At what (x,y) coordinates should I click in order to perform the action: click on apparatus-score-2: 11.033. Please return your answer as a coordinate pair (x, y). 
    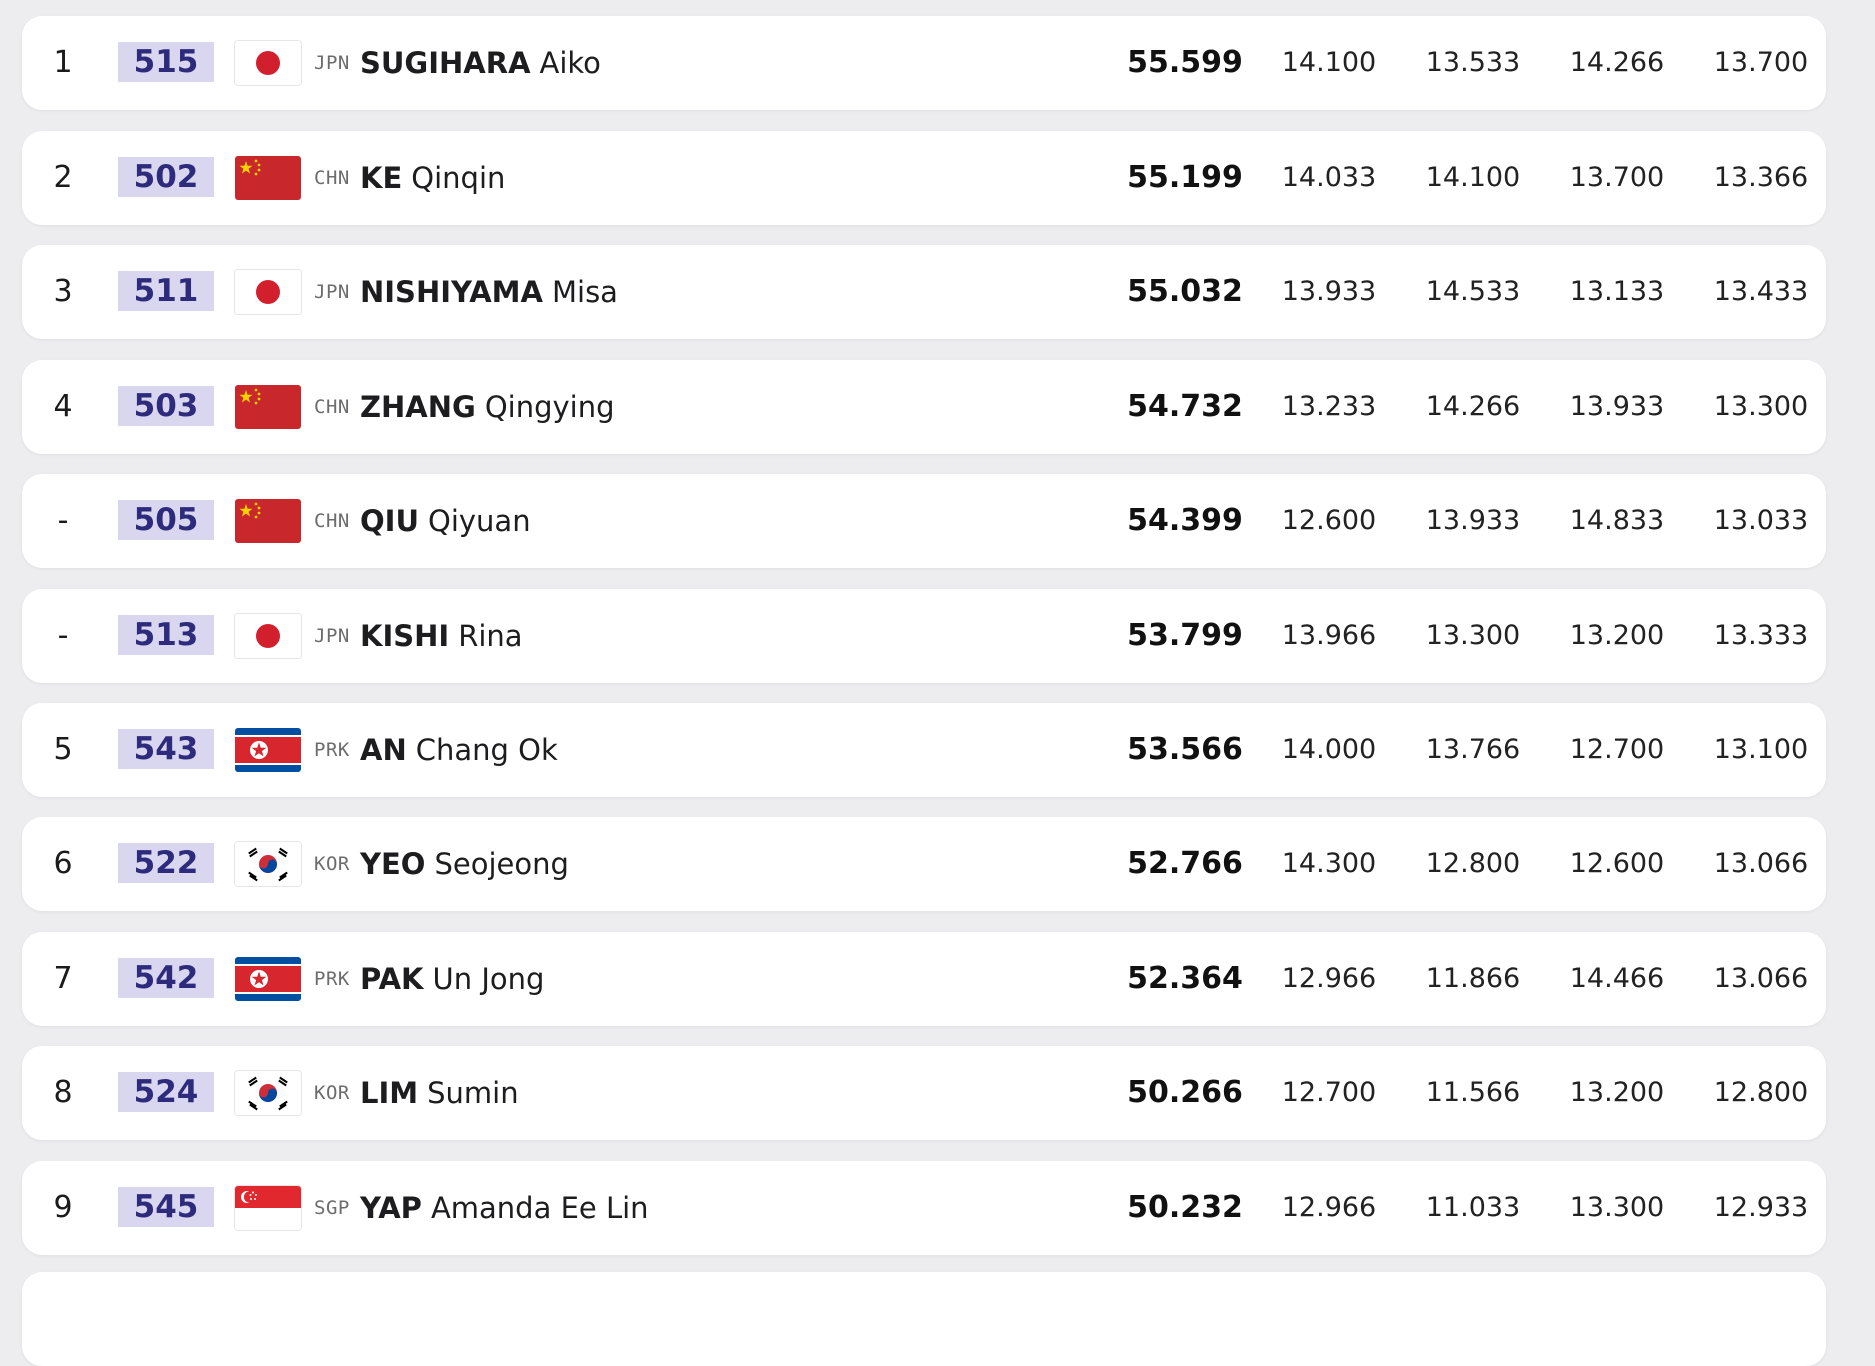
    Looking at the image, I should click on (1473, 1207).